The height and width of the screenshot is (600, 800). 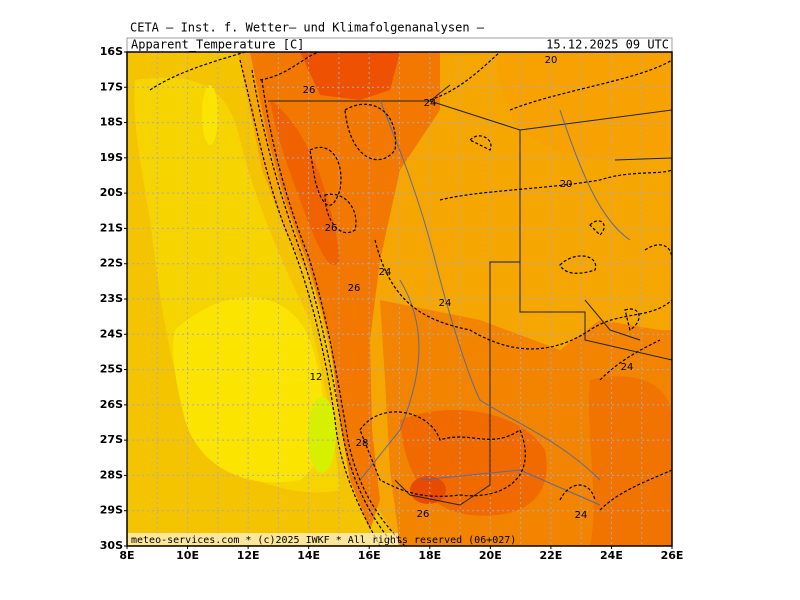 What do you see at coordinates (217, 45) in the screenshot?
I see `field-name: Apparent_Temperature [C]` at bounding box center [217, 45].